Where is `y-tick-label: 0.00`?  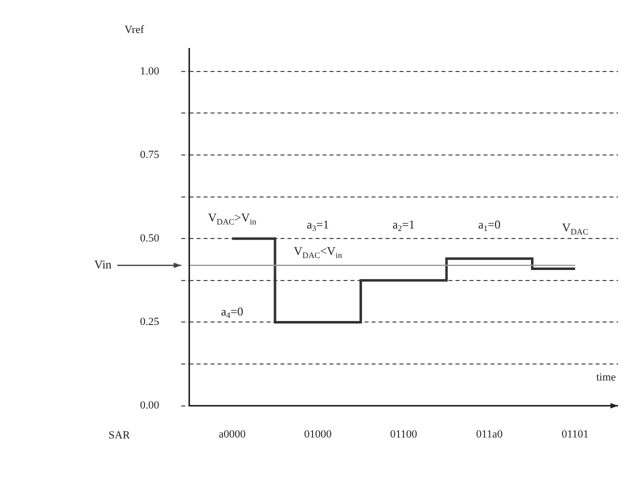 y-tick-label: 0.00 is located at coordinates (150, 406).